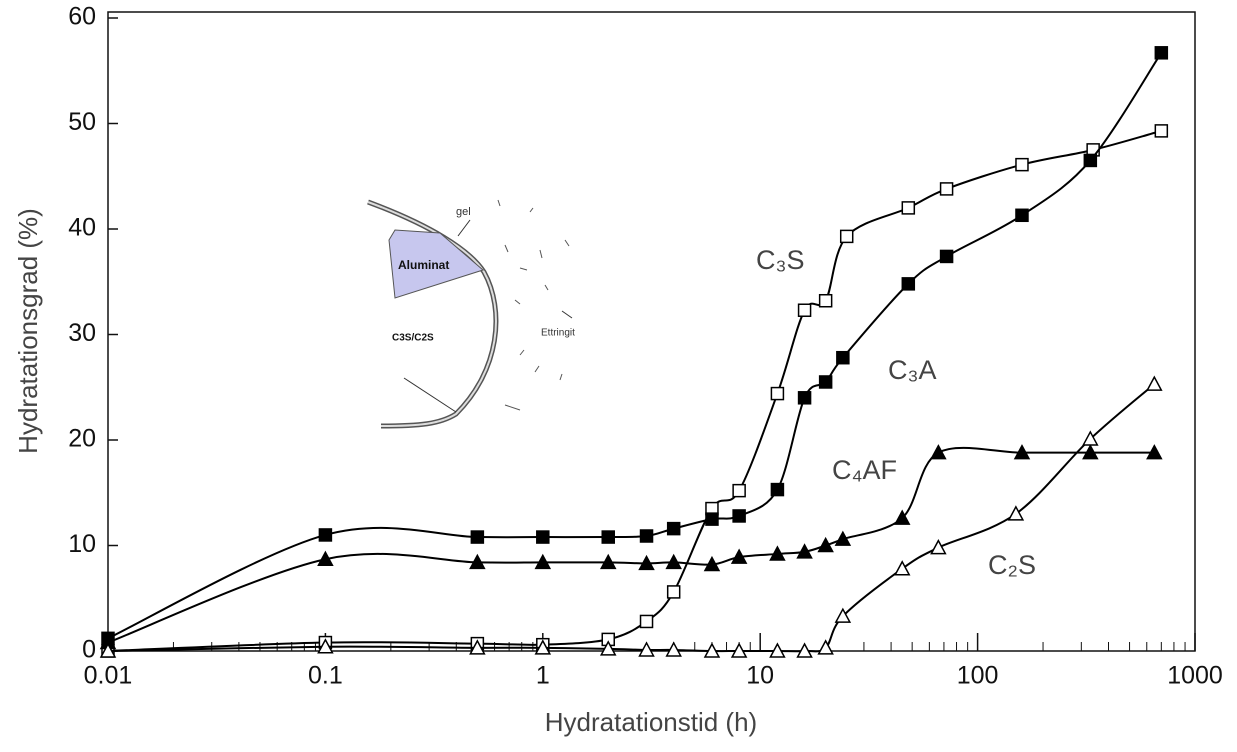 The height and width of the screenshot is (752, 1237). I want to click on inset-diagram: gel Aluminat C3S/C2S Ettringit, so click(471, 314).